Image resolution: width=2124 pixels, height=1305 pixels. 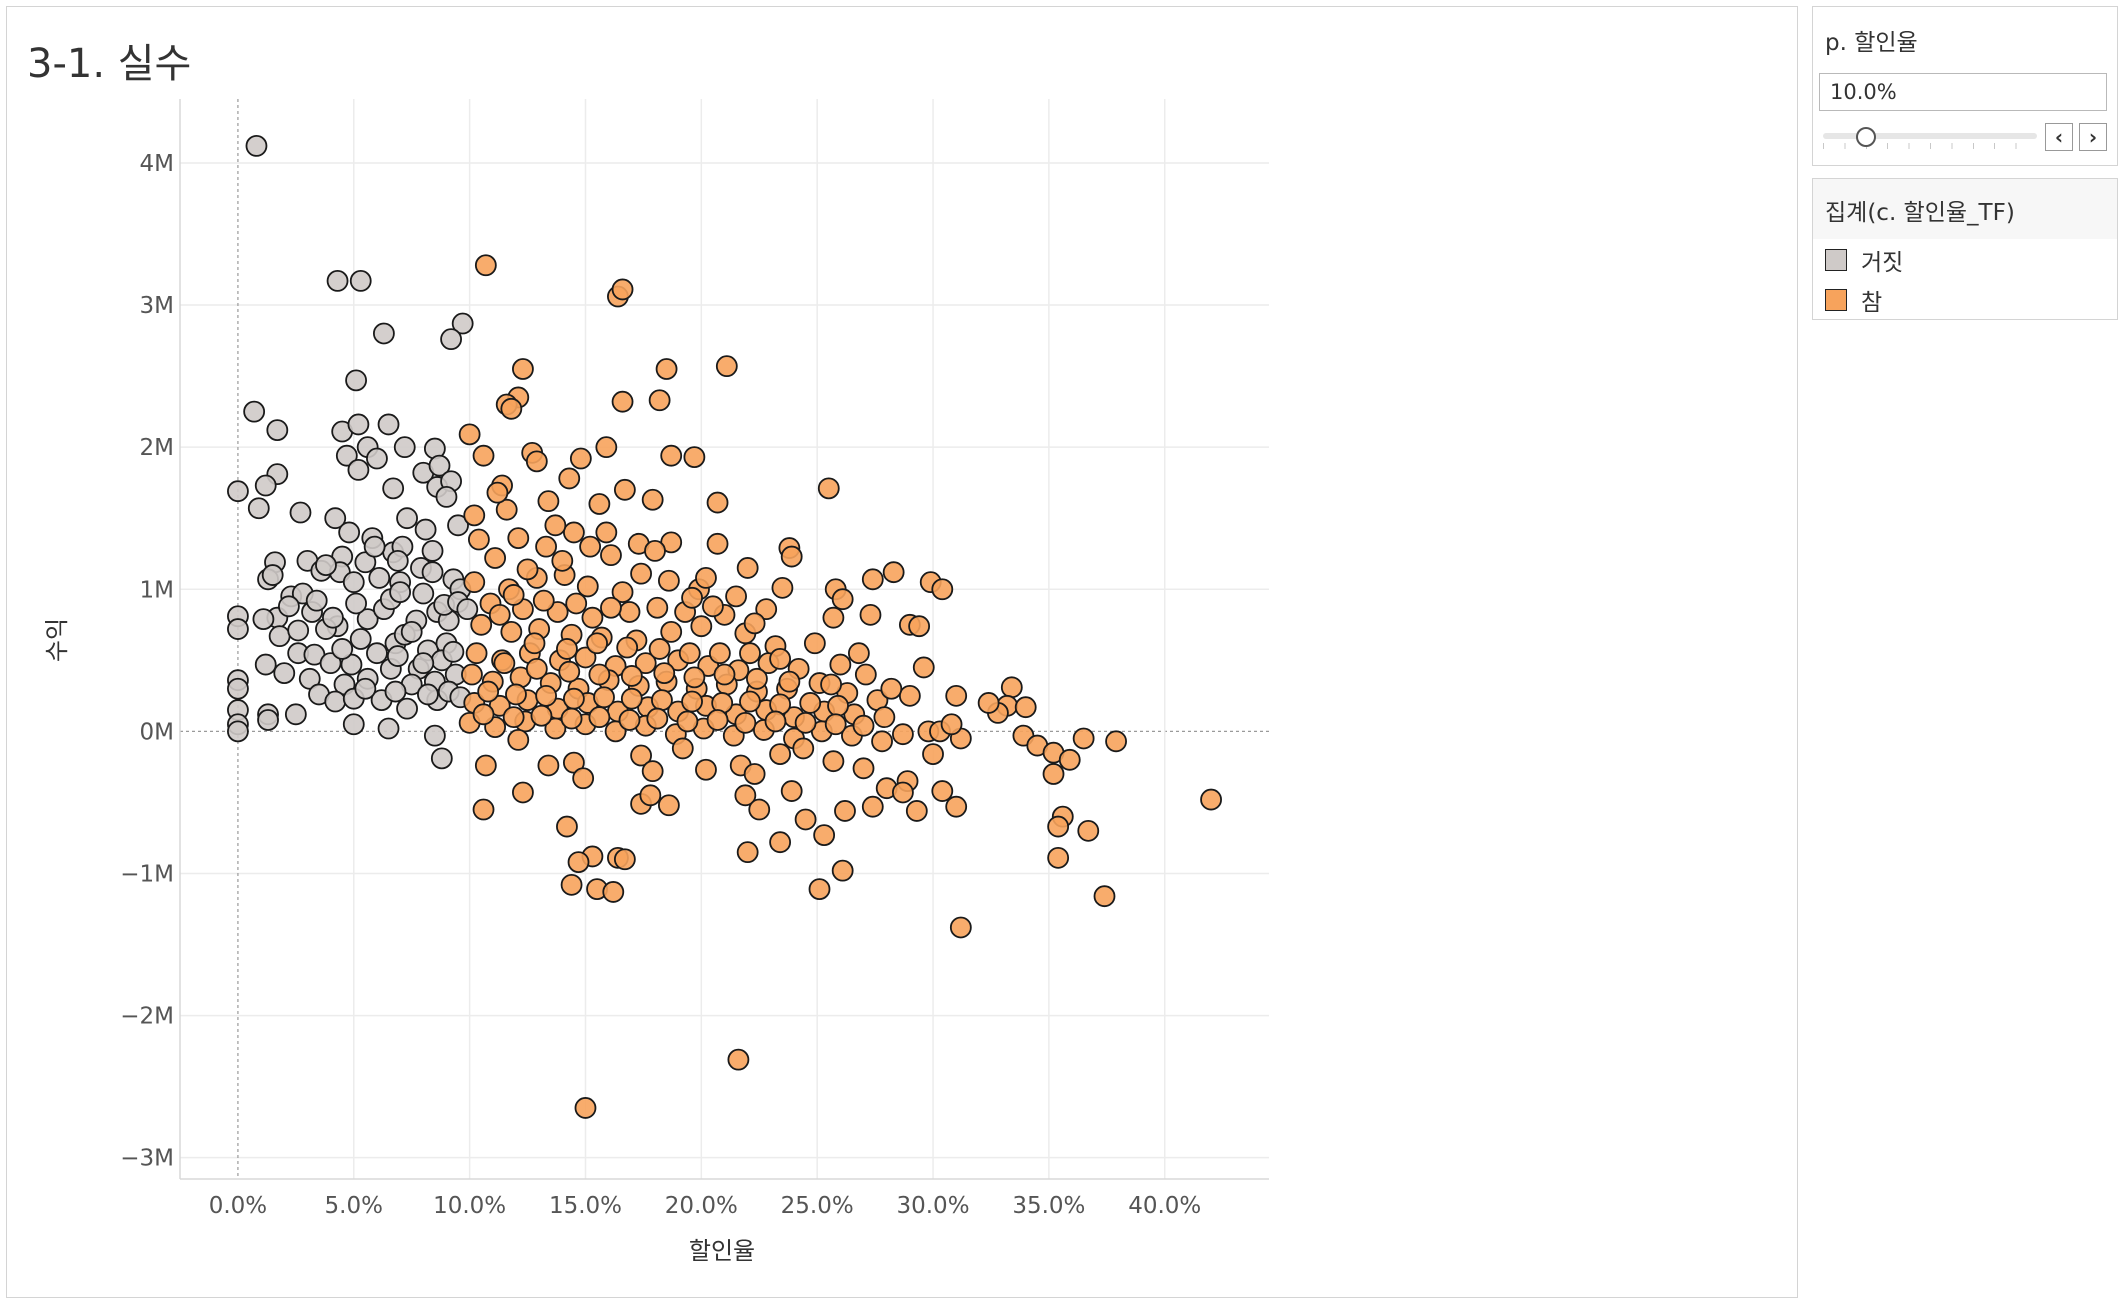 I want to click on parameter-slider-track, so click(x=1930, y=136).